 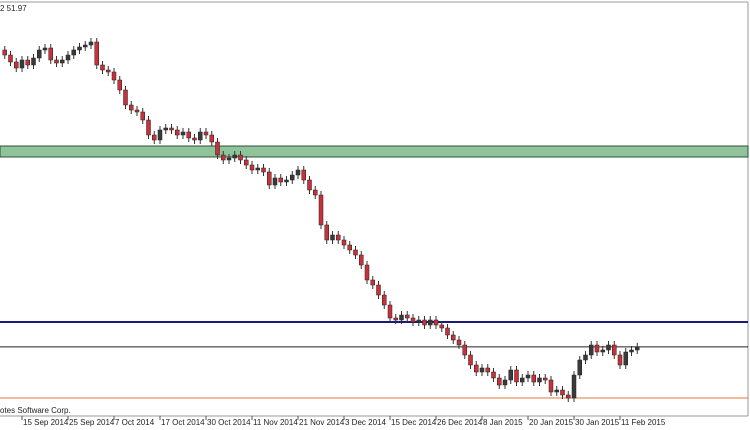 What do you see at coordinates (597, 422) in the screenshot?
I see `x-tick-label: 30 Jan 2015` at bounding box center [597, 422].